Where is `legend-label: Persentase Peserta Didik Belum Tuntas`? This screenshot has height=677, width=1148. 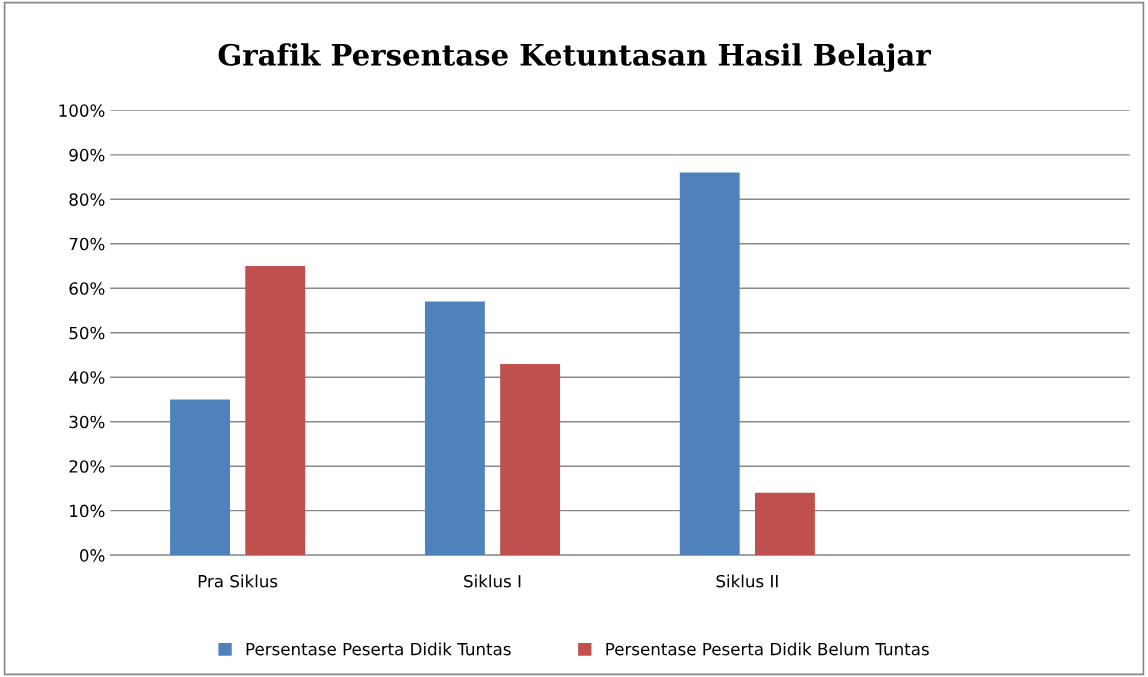 legend-label: Persentase Peserta Didik Belum Tuntas is located at coordinates (767, 649).